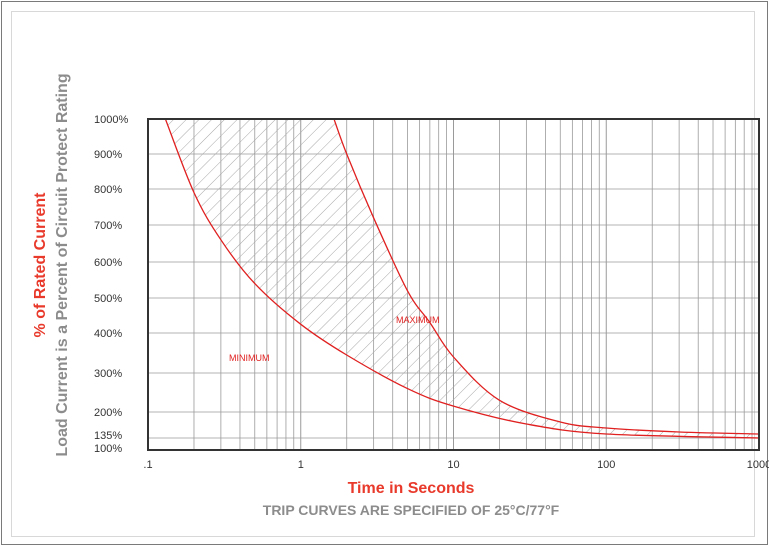 The image size is (769, 546). Describe the element at coordinates (108, 190) in the screenshot. I see `y-tick-label: 800%` at that location.